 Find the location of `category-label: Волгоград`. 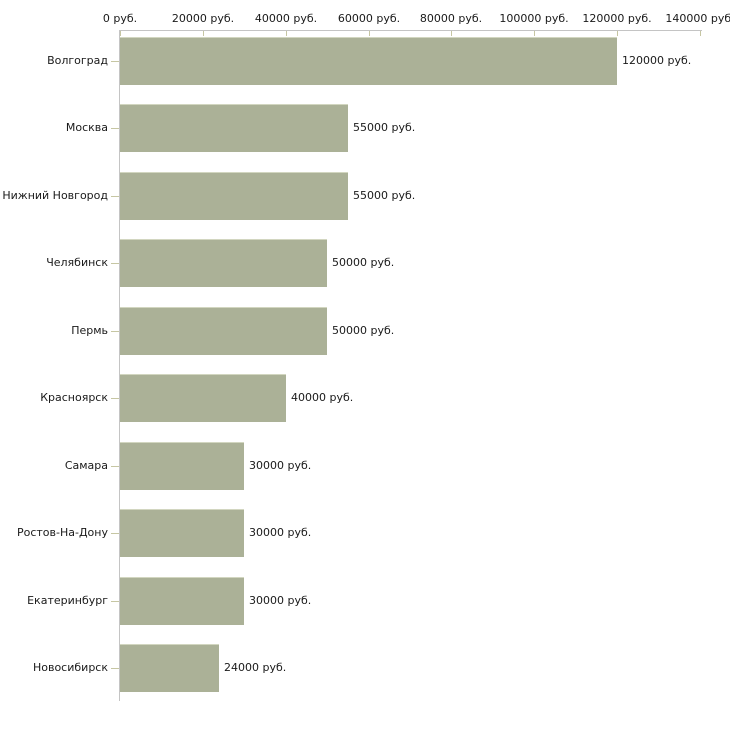

category-label: Волгоград is located at coordinates (77, 60).